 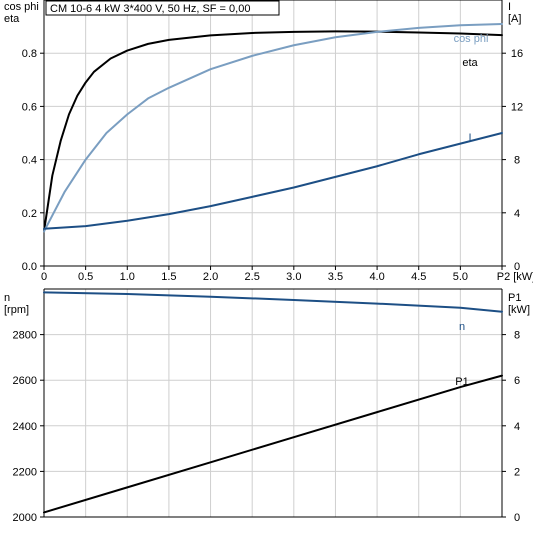 I want to click on lower-right-tick-label: 8, so click(x=517, y=336).